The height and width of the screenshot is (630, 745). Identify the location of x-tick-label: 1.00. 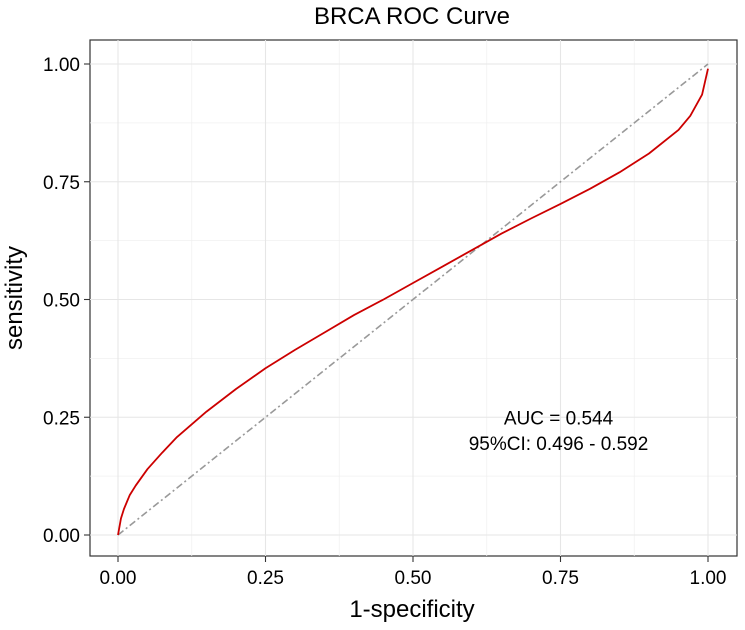
(708, 578).